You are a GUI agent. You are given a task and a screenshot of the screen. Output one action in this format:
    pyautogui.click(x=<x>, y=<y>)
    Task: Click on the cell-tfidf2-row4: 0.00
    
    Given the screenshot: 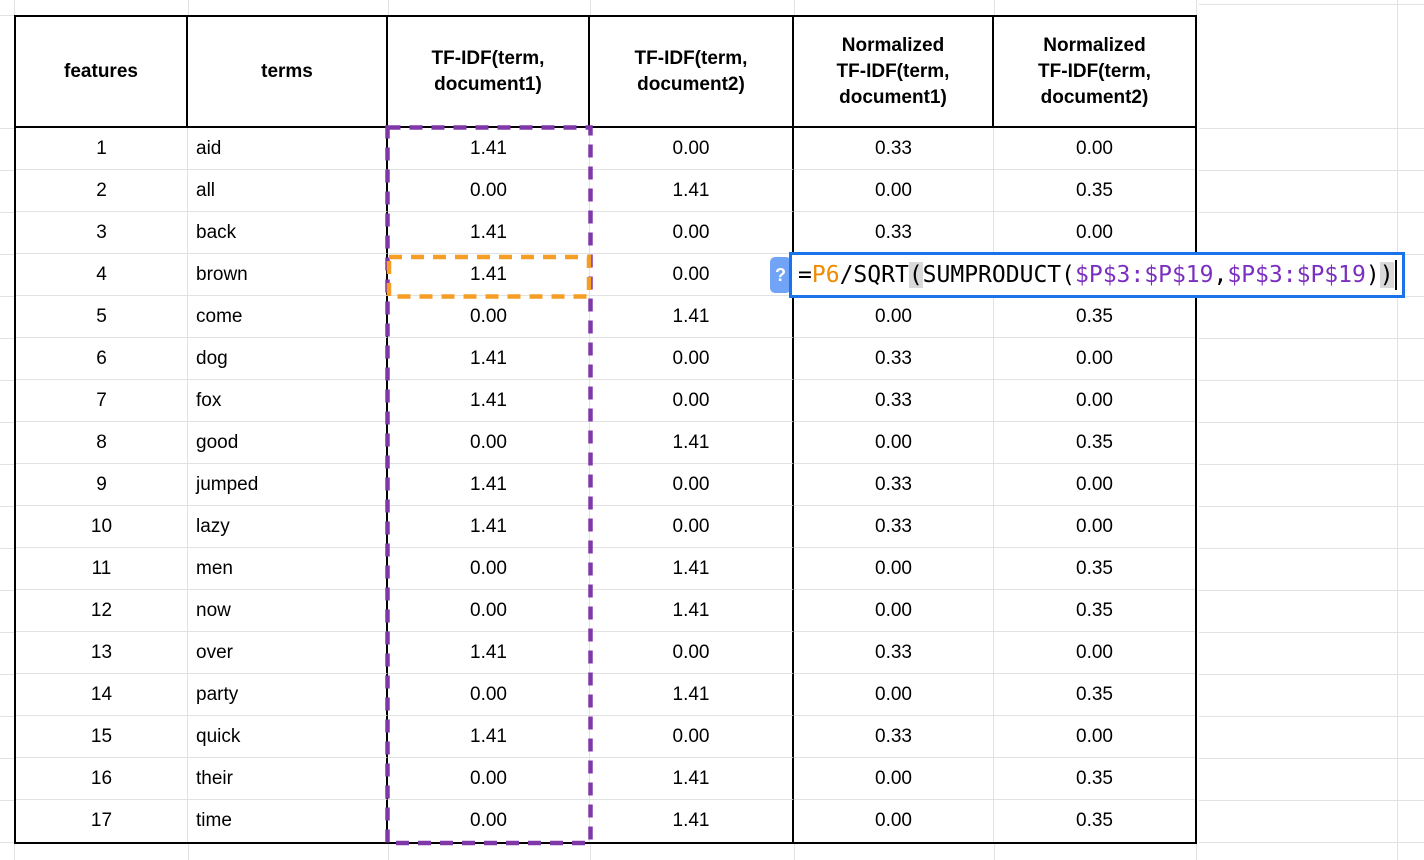 What is the action you would take?
    pyautogui.click(x=692, y=275)
    